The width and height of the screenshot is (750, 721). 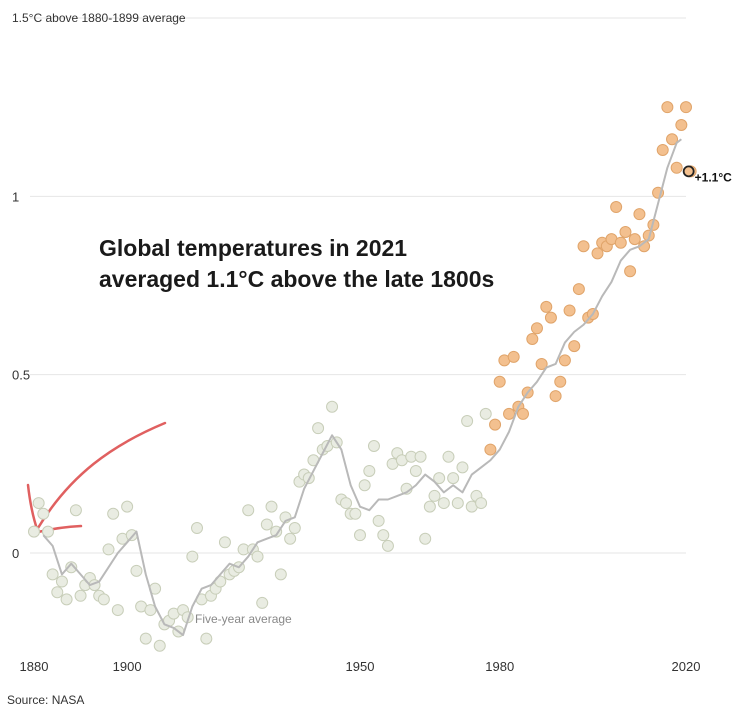 I want to click on callout: +1.1°C, so click(x=707, y=174).